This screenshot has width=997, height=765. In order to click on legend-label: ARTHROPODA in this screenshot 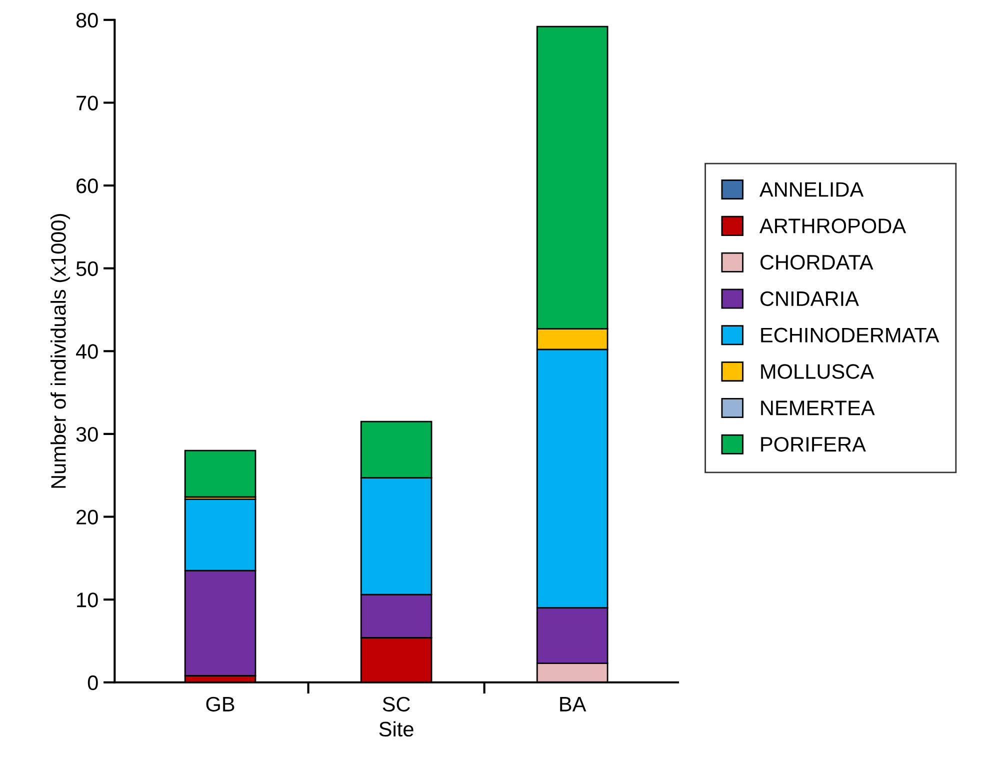, I will do `click(832, 226)`.